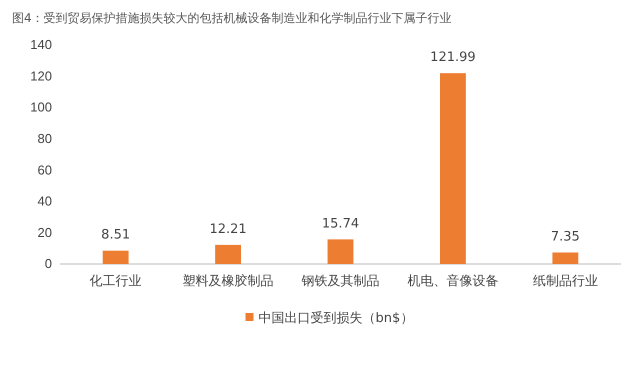 This screenshot has height=374, width=641. What do you see at coordinates (340, 280) in the screenshot?
I see `x-tick-label: 钢铁及其制品` at bounding box center [340, 280].